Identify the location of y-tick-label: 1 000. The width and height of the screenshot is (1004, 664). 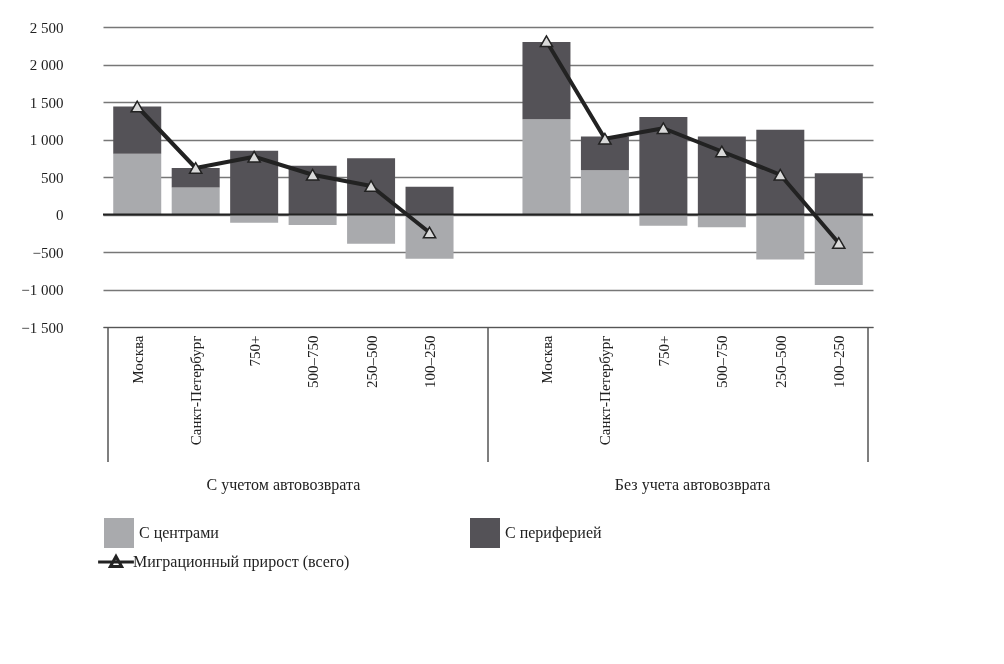
(46, 140).